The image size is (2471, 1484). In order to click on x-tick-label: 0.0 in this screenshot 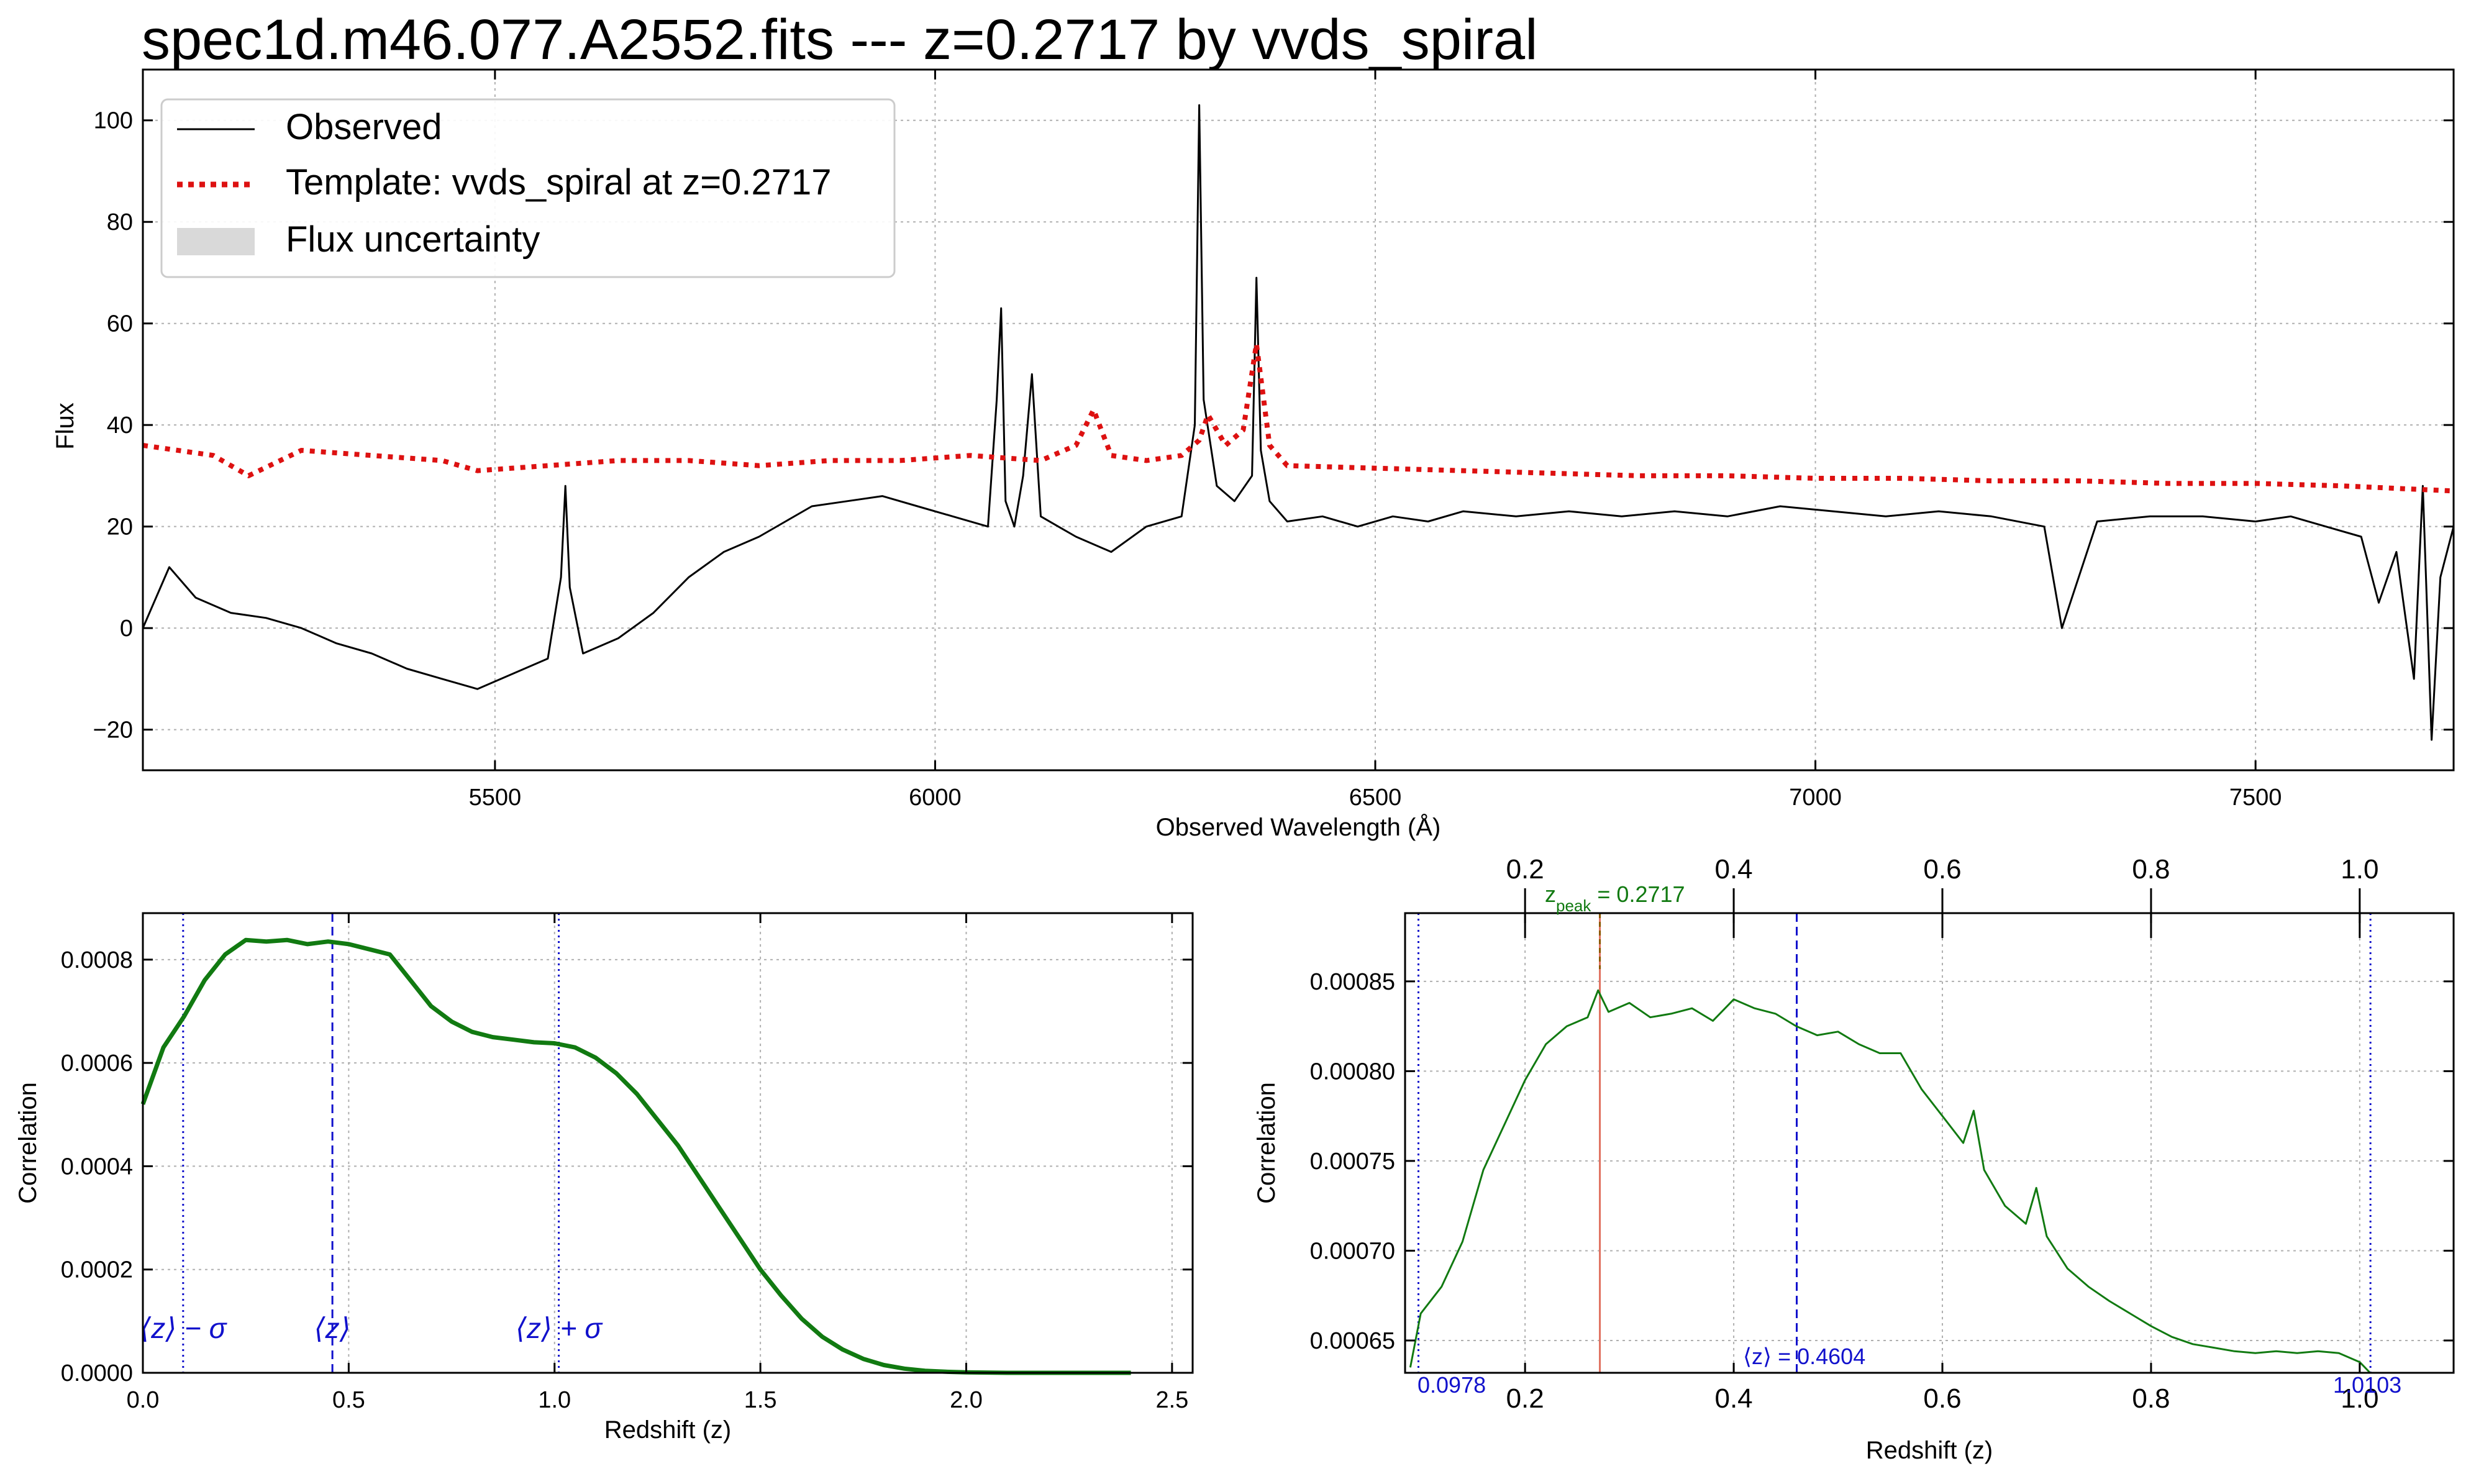, I will do `click(143, 1400)`.